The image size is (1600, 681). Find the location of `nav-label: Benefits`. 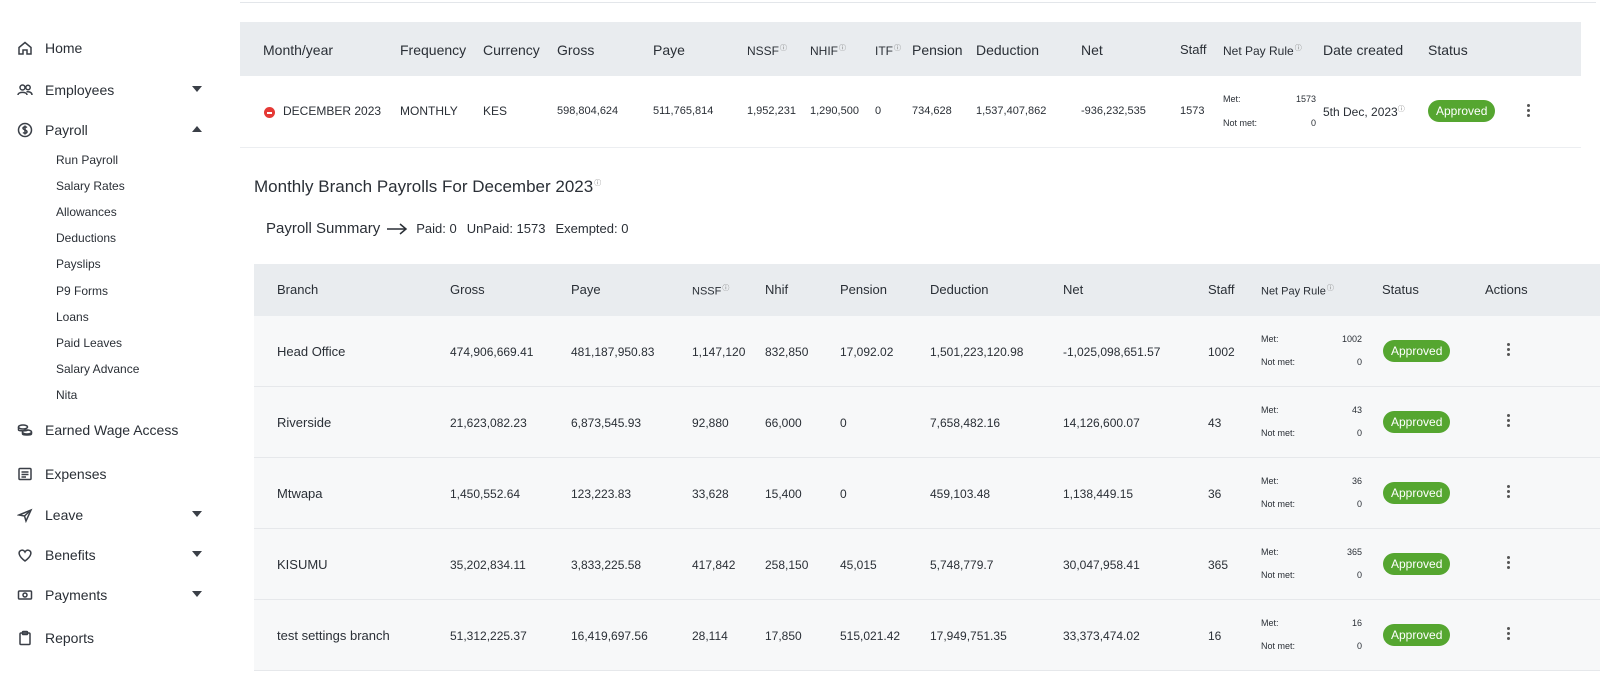

nav-label: Benefits is located at coordinates (70, 555).